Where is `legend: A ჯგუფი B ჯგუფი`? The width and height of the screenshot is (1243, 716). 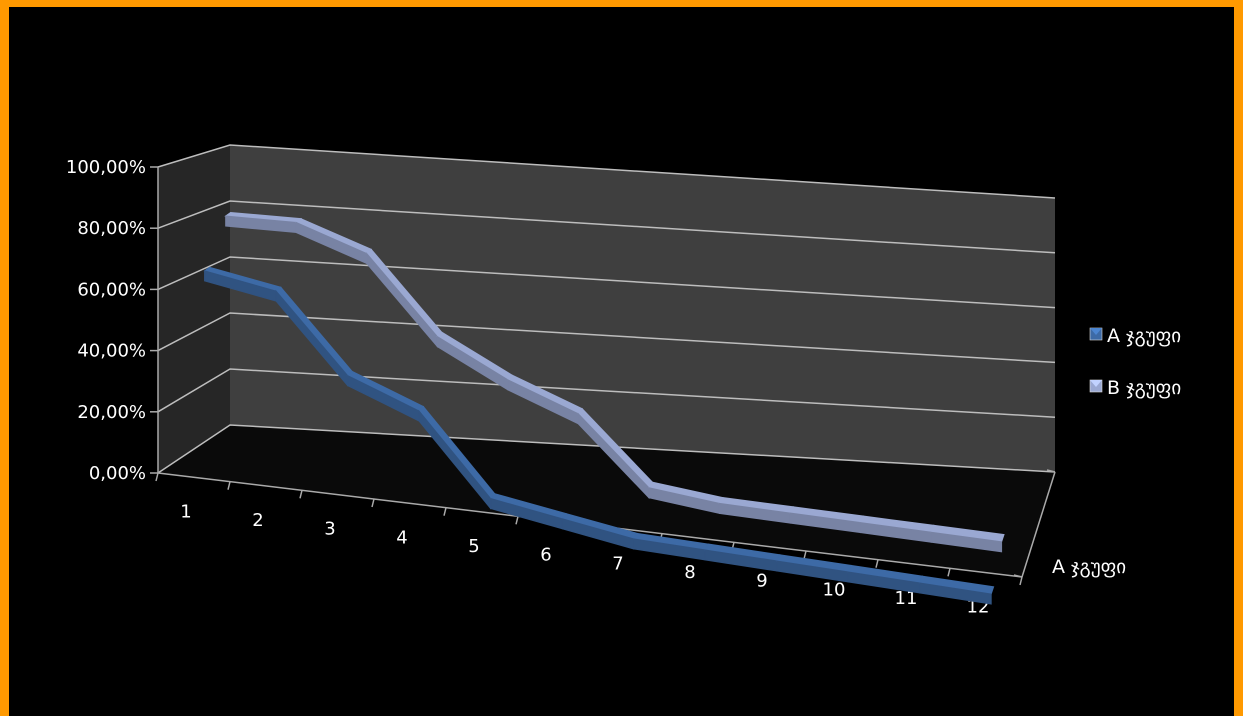
legend: A ჯგუფი B ჯგუფი is located at coordinates (1135, 362).